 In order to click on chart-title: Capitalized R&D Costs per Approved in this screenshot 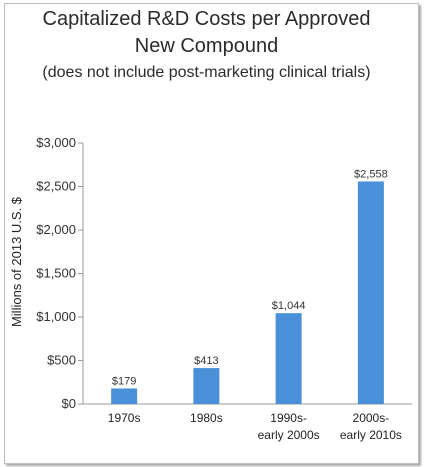, I will do `click(206, 19)`.